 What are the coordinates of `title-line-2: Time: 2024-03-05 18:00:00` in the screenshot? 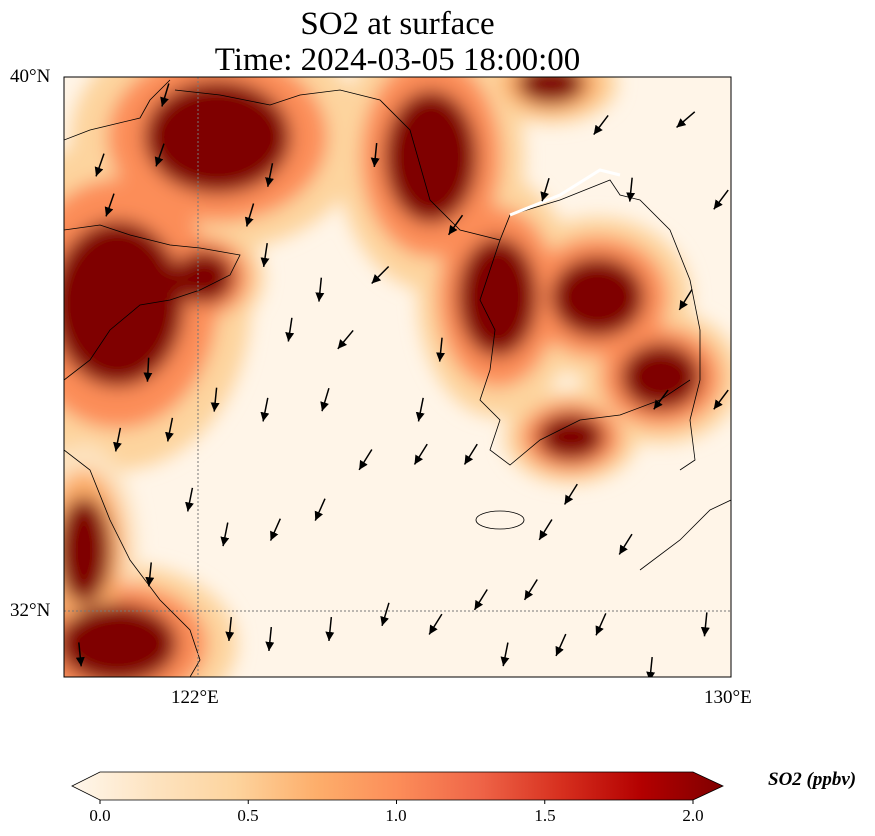 It's located at (397, 60).